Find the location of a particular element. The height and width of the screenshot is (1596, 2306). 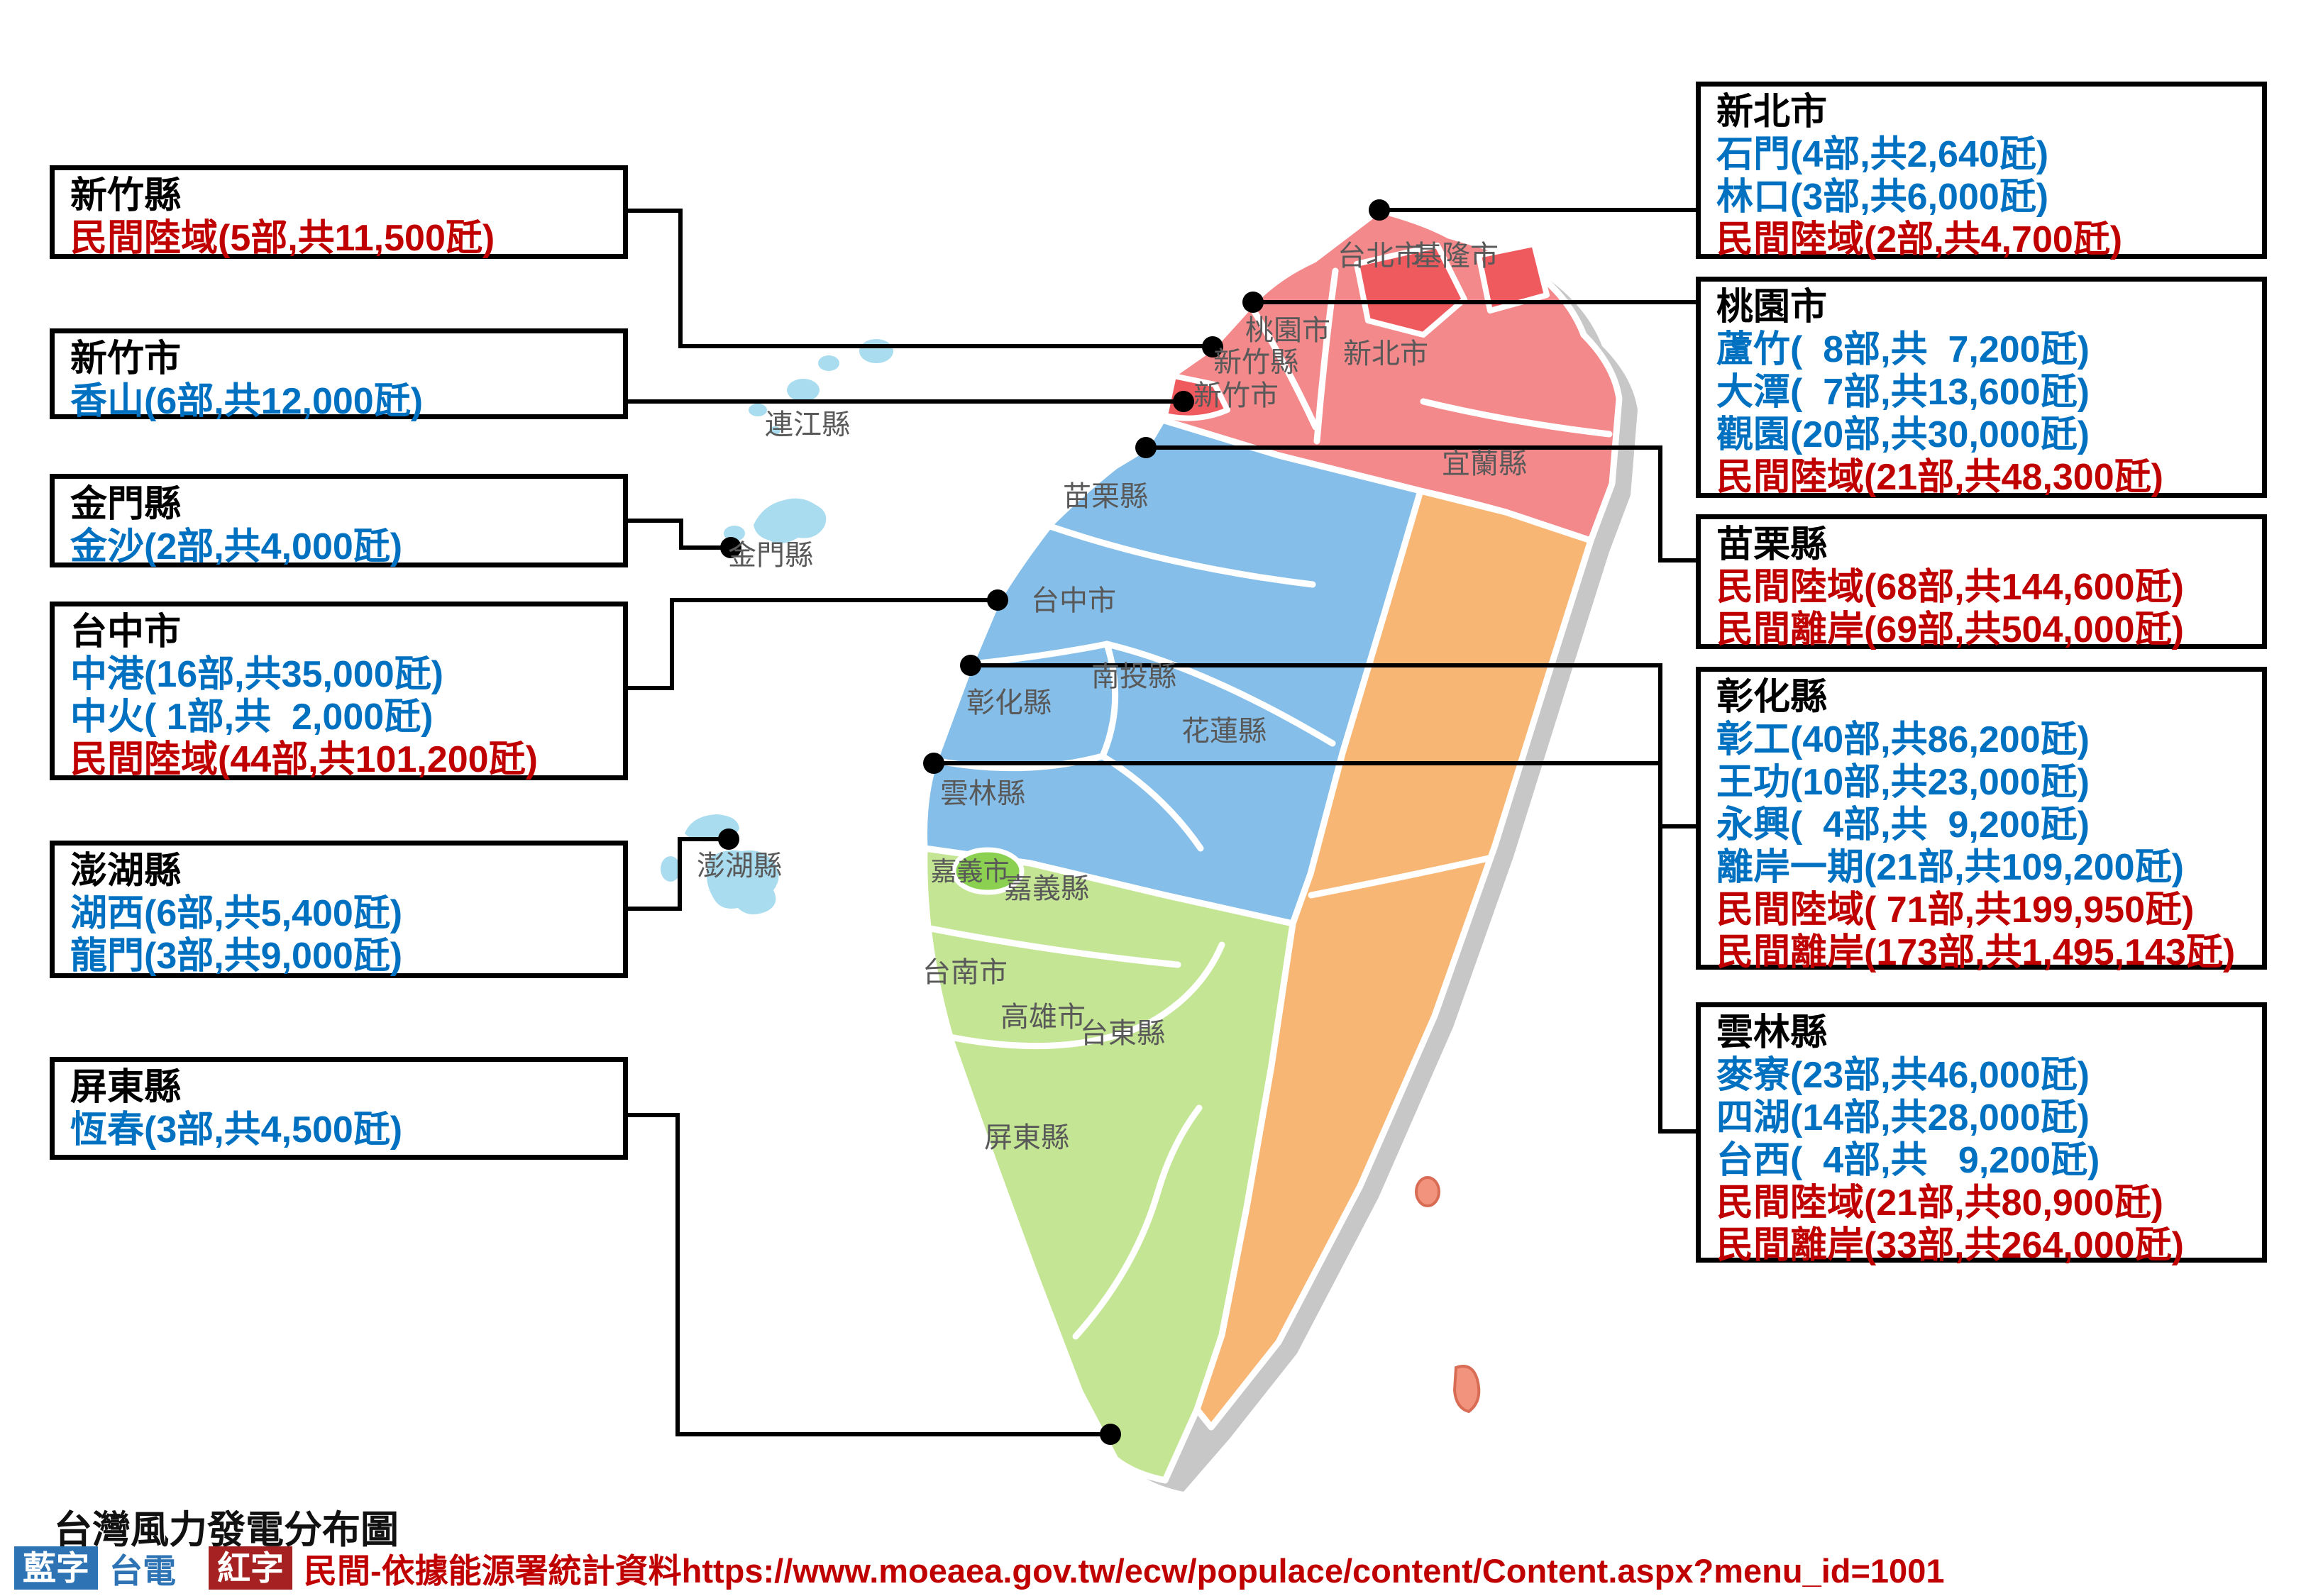

map-label-kaohsiung: 高雄市 is located at coordinates (1043, 1018).